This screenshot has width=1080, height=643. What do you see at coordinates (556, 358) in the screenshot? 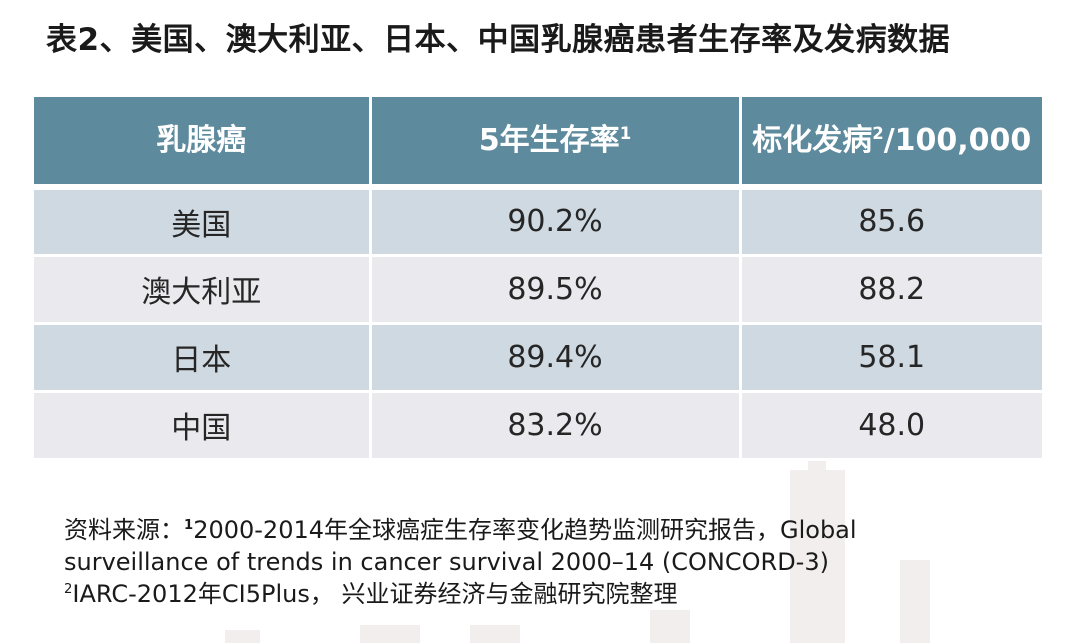
I see `cell-survival: 89.4%` at bounding box center [556, 358].